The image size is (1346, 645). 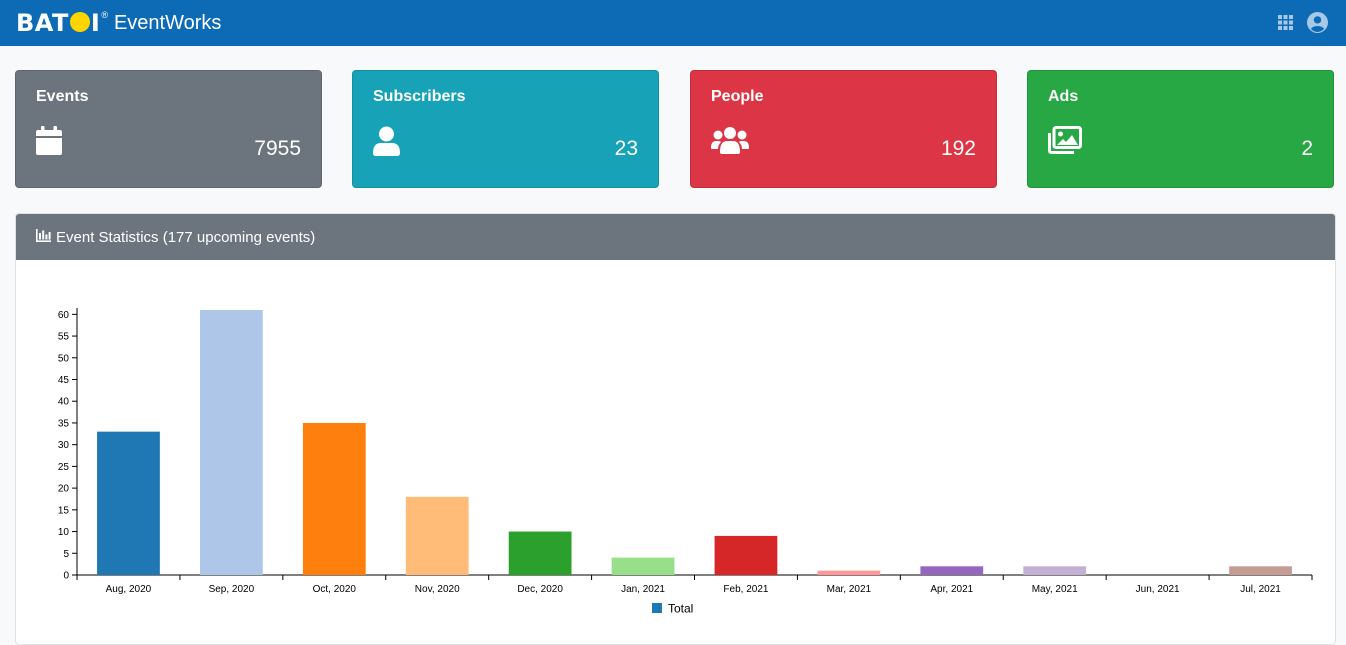 What do you see at coordinates (737, 96) in the screenshot?
I see `card-label: People` at bounding box center [737, 96].